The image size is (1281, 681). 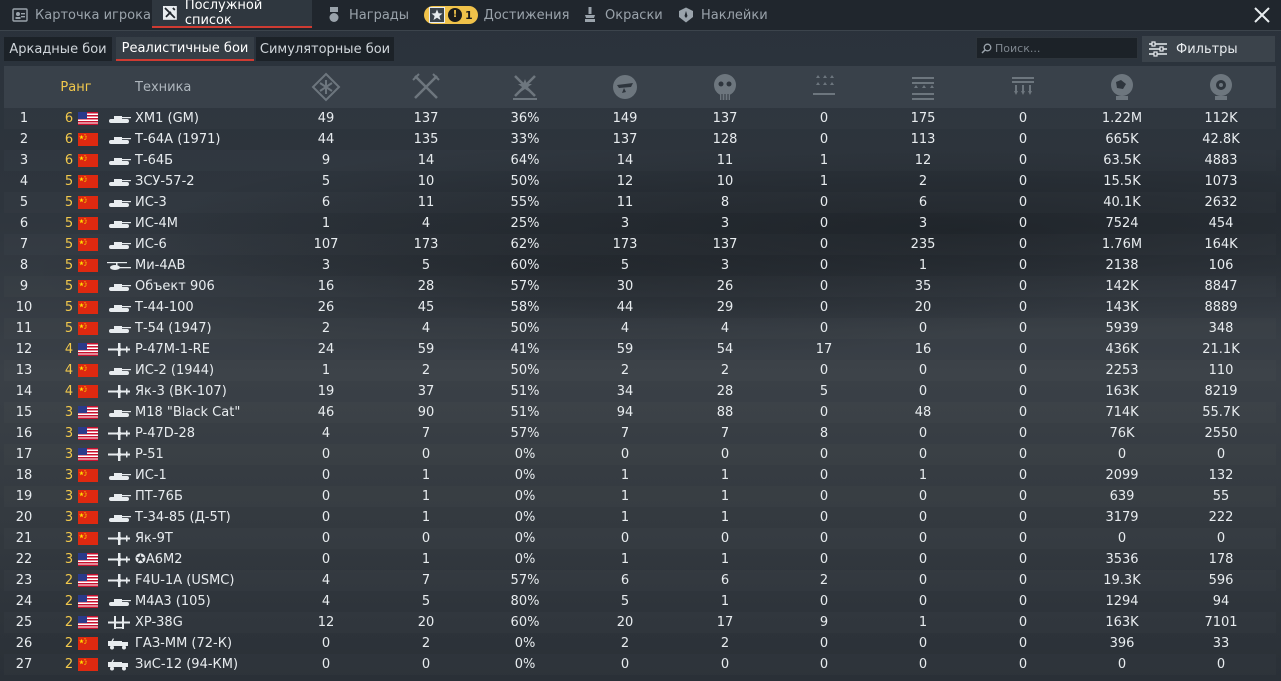 What do you see at coordinates (160, 265) in the screenshot?
I see `vehicle-name: Ми-4АВ` at bounding box center [160, 265].